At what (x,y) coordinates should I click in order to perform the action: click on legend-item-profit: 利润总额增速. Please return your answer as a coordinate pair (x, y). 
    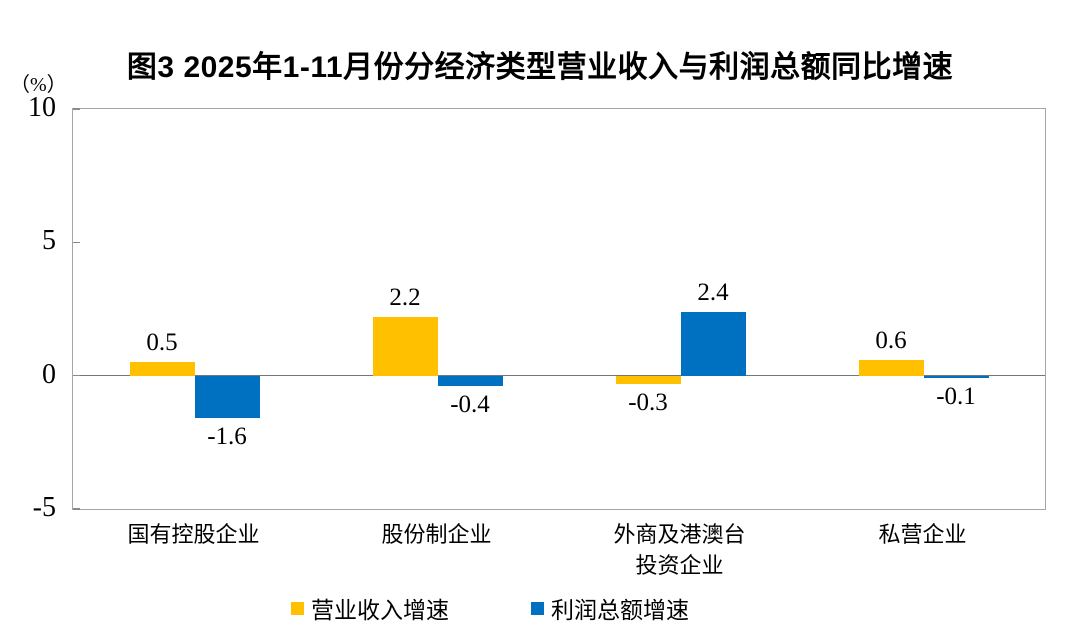
    Looking at the image, I should click on (610, 608).